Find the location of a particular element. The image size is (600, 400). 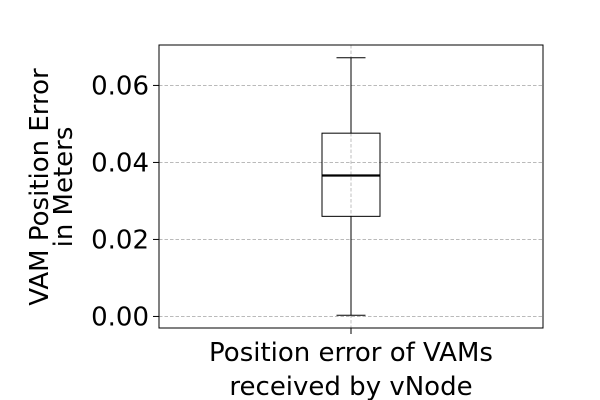

y-axis-label-line-2: in Meters is located at coordinates (64, 187).